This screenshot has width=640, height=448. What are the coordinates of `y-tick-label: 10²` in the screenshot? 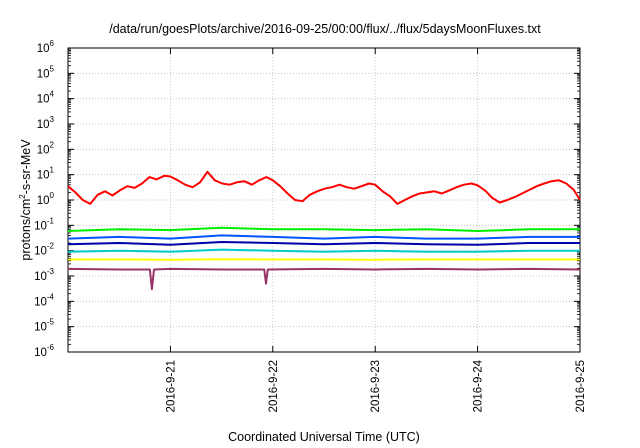 It's located at (46, 148).